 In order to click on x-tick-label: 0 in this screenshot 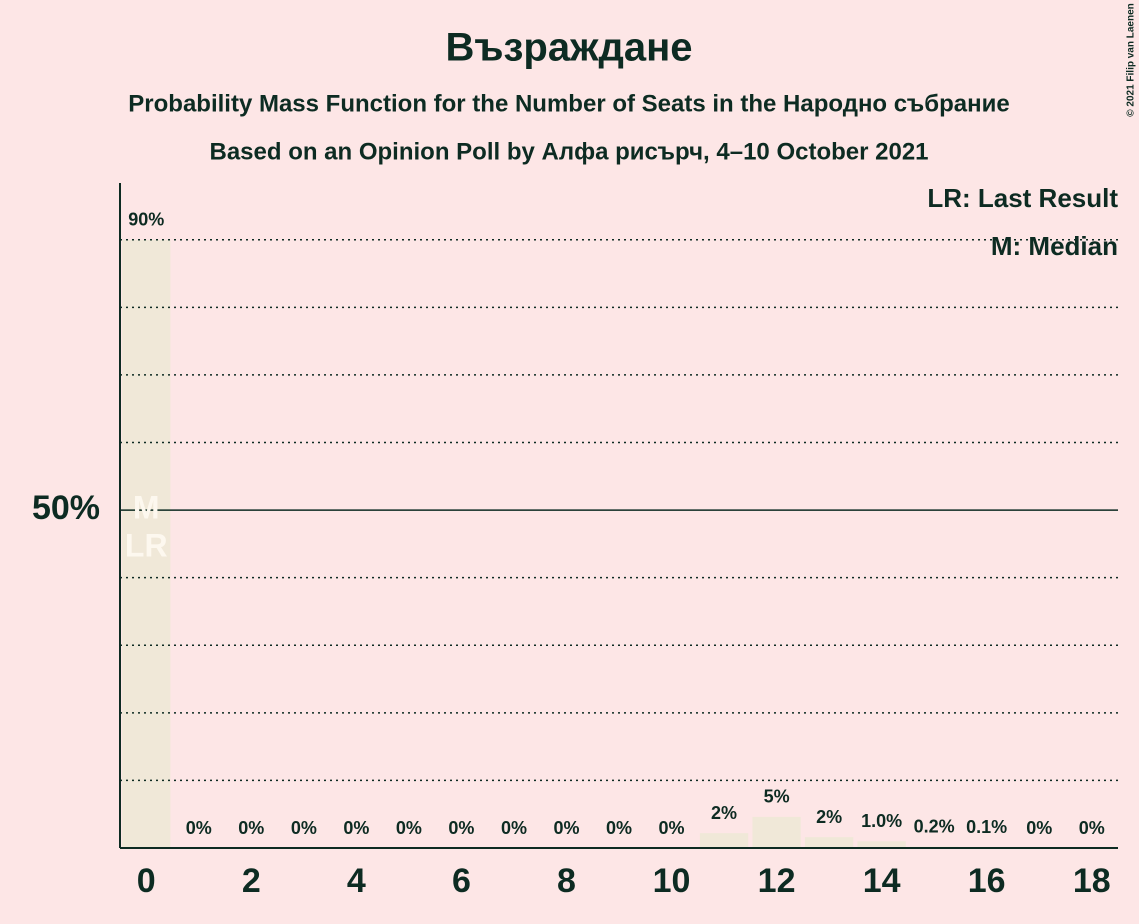, I will do `click(146, 881)`.